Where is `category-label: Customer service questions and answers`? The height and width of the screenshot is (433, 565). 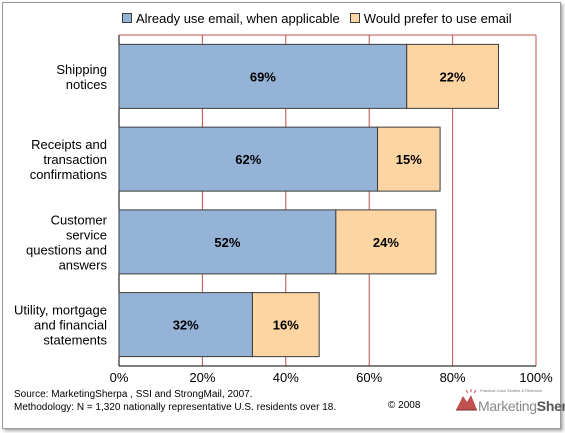 category-label: Customer service questions and answers is located at coordinates (67, 242).